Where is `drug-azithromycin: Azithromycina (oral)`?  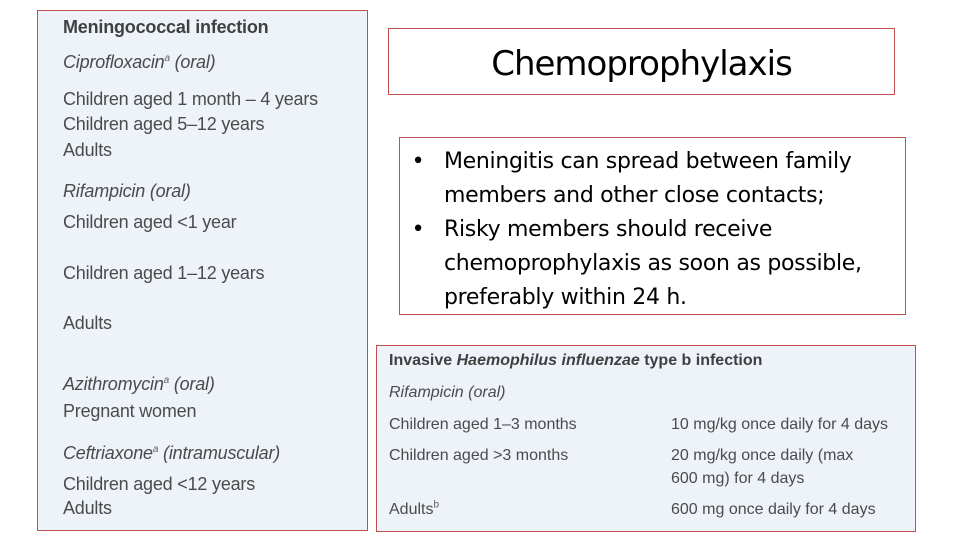 drug-azithromycin: Azithromycina (oral) is located at coordinates (139, 384).